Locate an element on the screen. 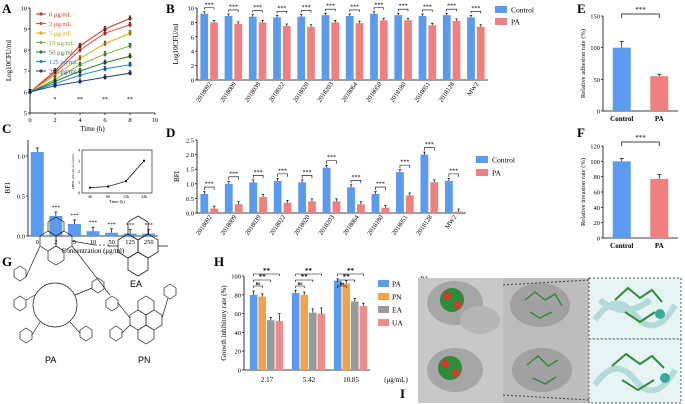 The height and width of the screenshot is (404, 685). x-tick-label: MW2 is located at coordinates (451, 222).